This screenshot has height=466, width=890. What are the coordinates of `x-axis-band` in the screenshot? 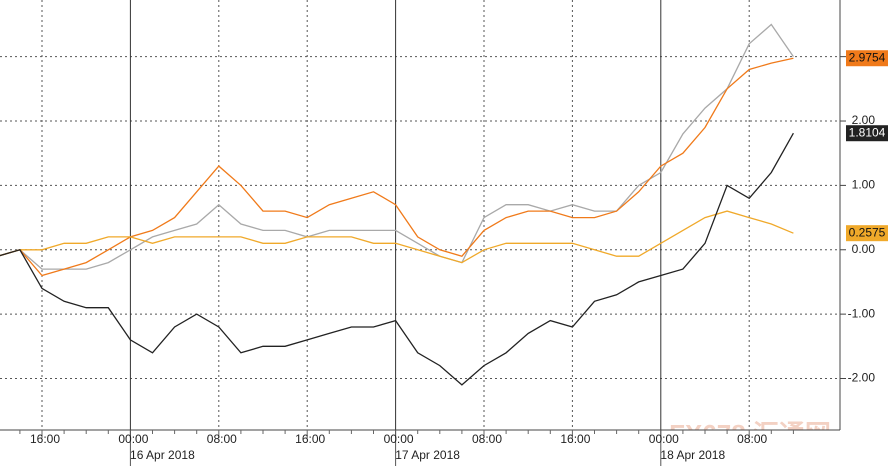 It's located at (445, 448).